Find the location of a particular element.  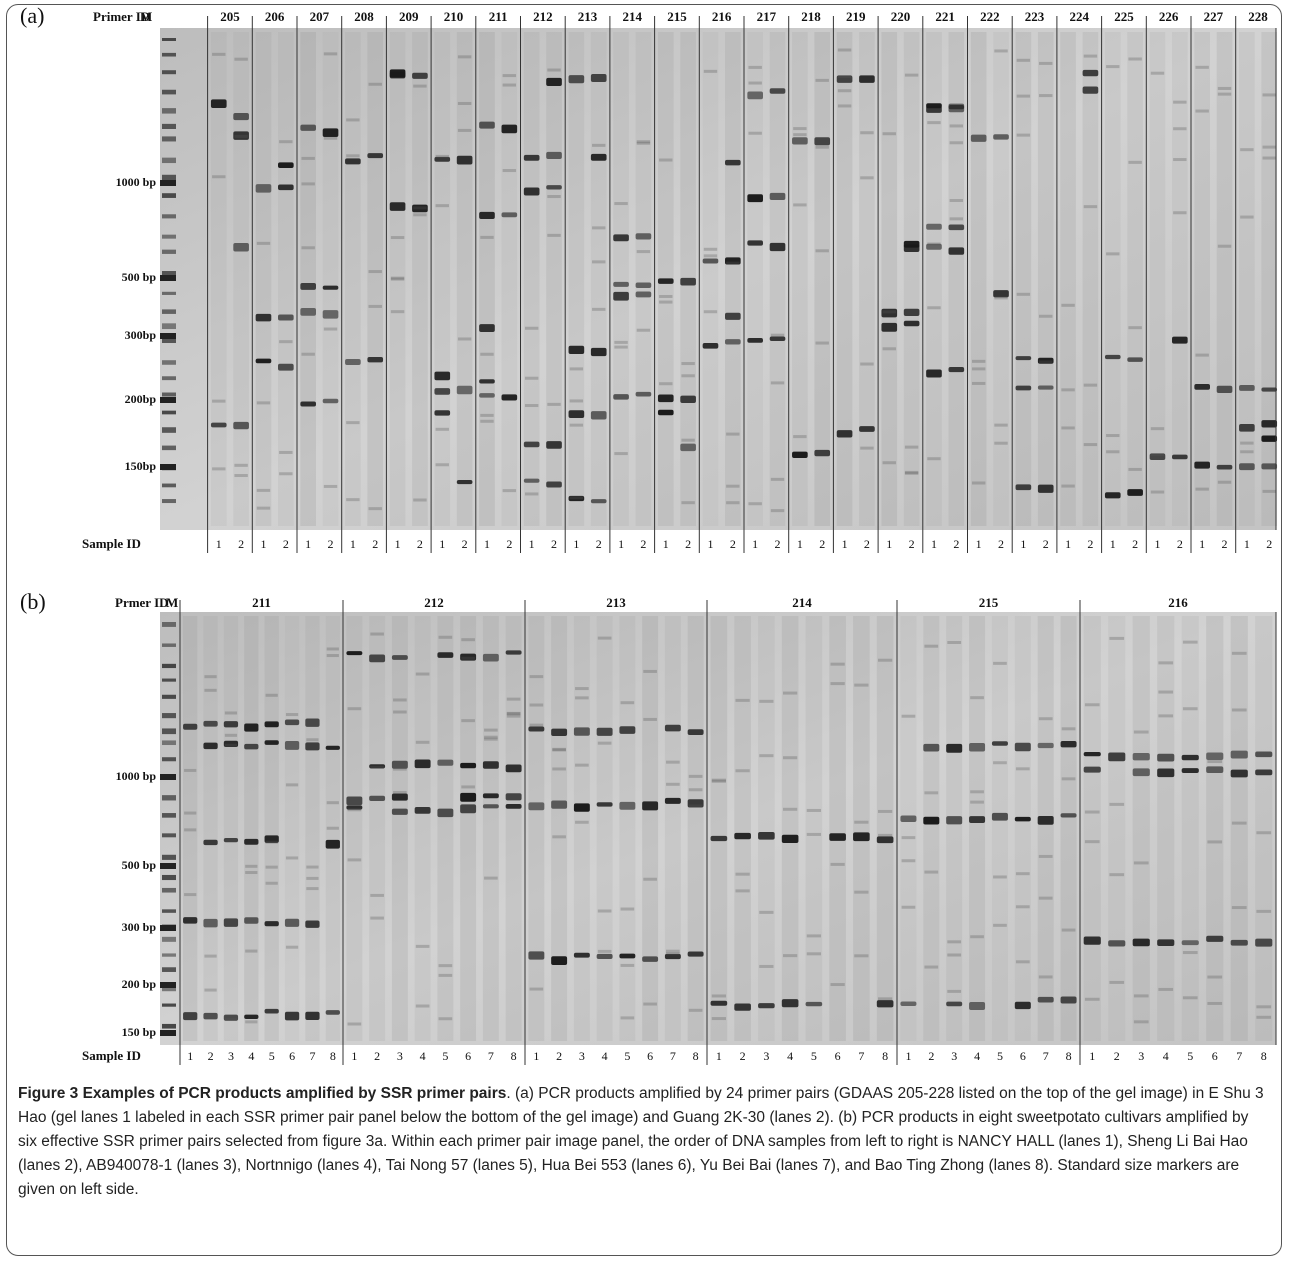

sample-lane-label: 3 is located at coordinates (766, 1056).